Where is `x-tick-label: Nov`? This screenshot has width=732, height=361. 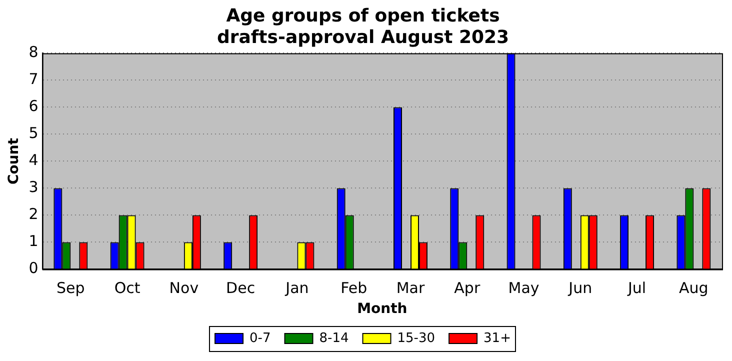 x-tick-label: Nov is located at coordinates (184, 288).